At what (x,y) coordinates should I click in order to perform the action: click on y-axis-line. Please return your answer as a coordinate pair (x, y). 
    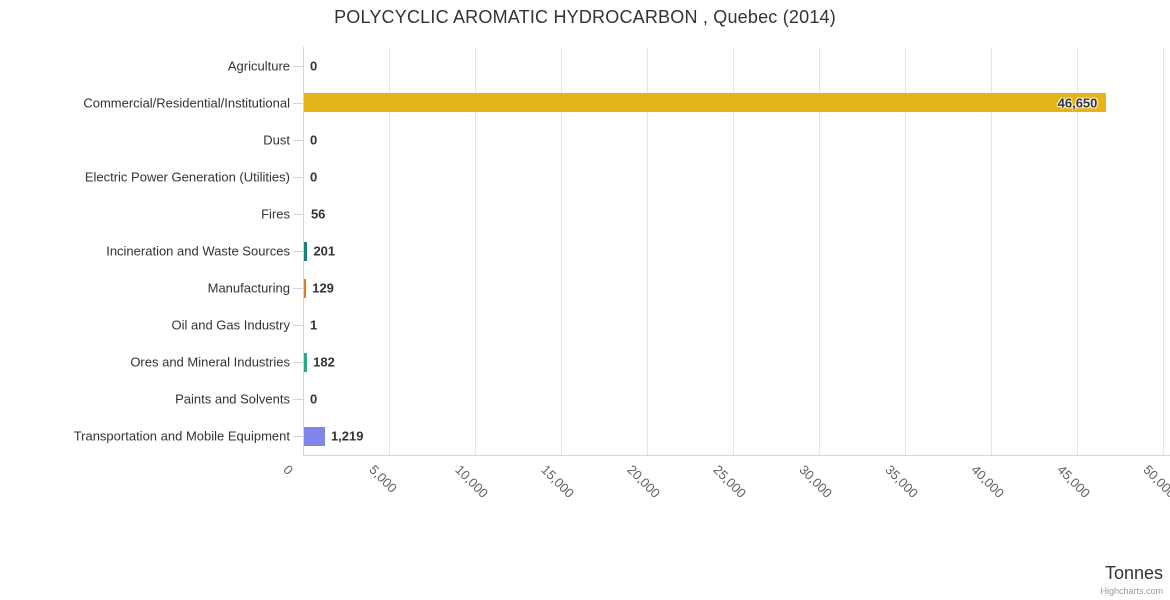
    Looking at the image, I should click on (303, 251).